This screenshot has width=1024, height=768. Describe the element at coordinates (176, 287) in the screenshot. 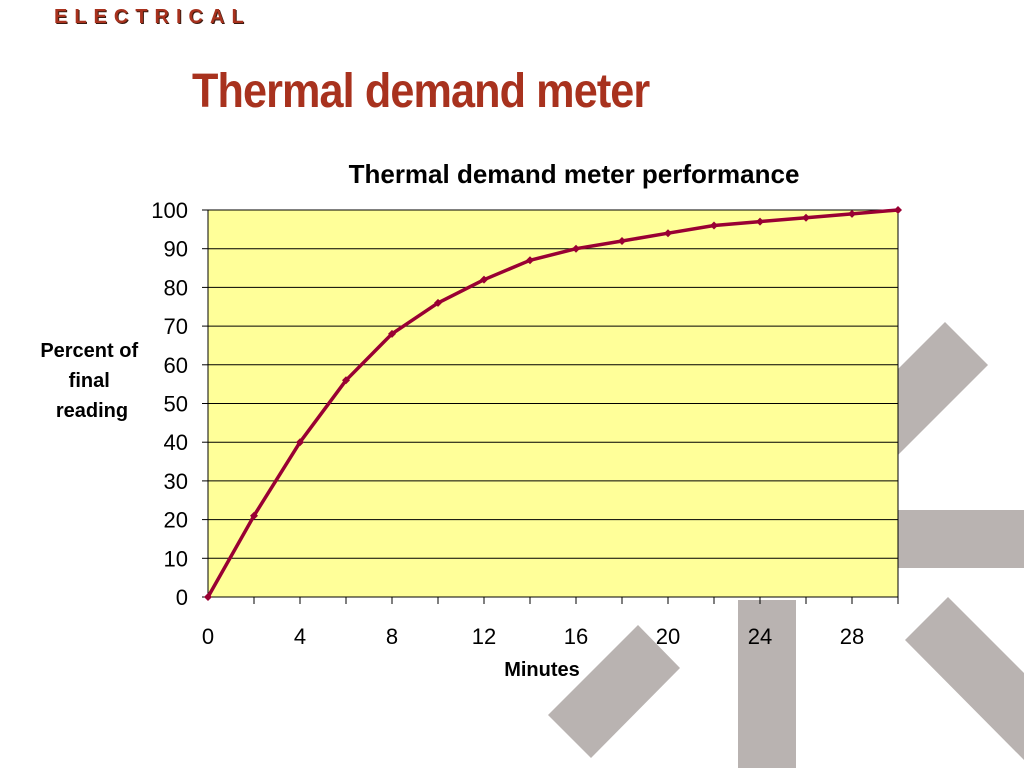

I see `y-tick-label: 80` at that location.